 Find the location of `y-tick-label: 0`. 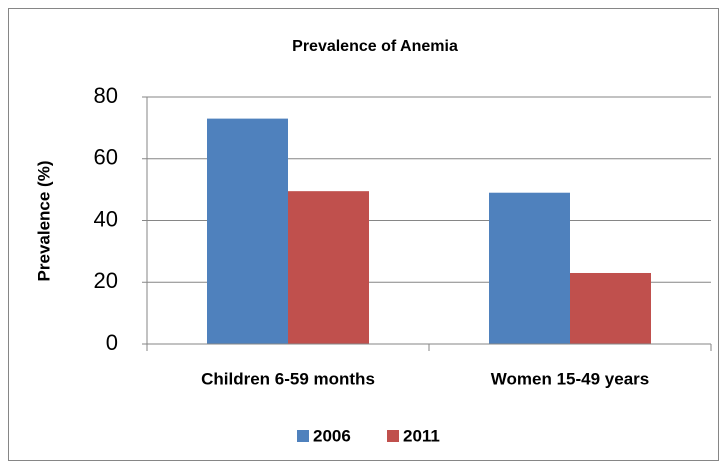

y-tick-label: 0 is located at coordinates (112, 342).